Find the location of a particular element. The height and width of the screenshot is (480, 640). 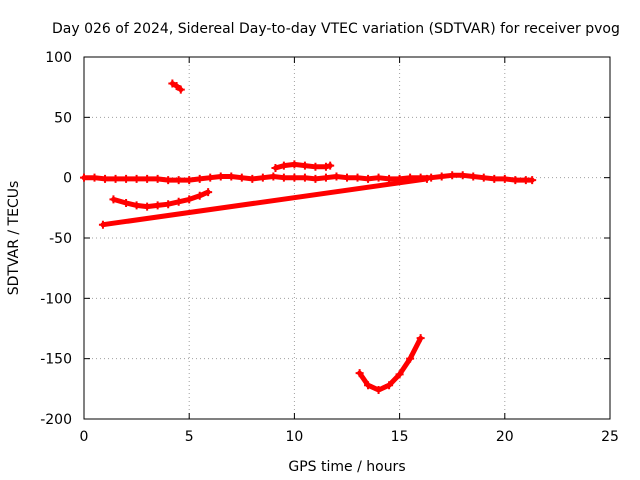

y-tick-label: 50 is located at coordinates (63, 118).